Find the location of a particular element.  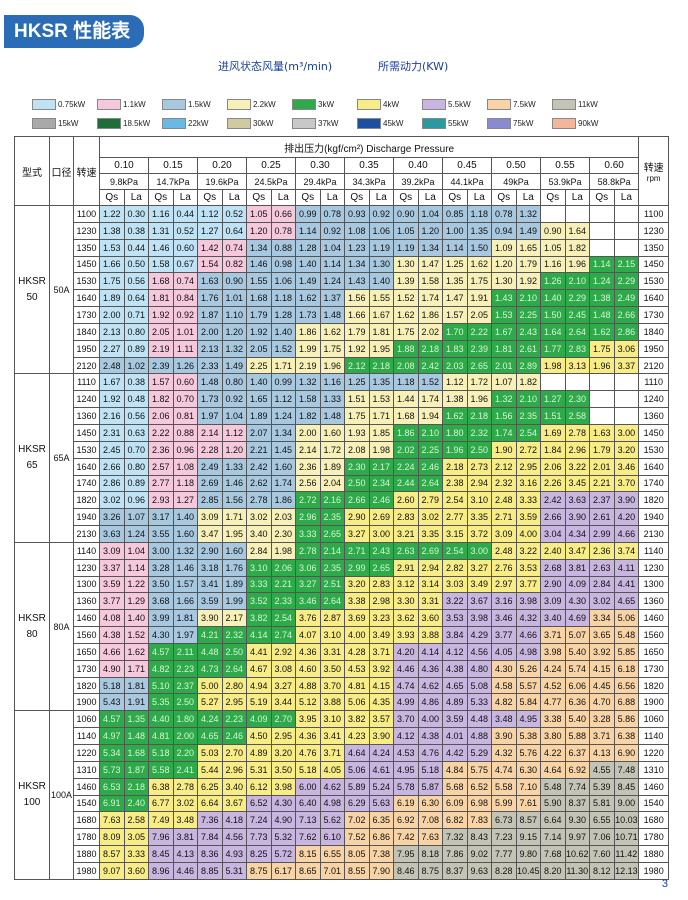

bore-cell: 100A is located at coordinates (61, 795).